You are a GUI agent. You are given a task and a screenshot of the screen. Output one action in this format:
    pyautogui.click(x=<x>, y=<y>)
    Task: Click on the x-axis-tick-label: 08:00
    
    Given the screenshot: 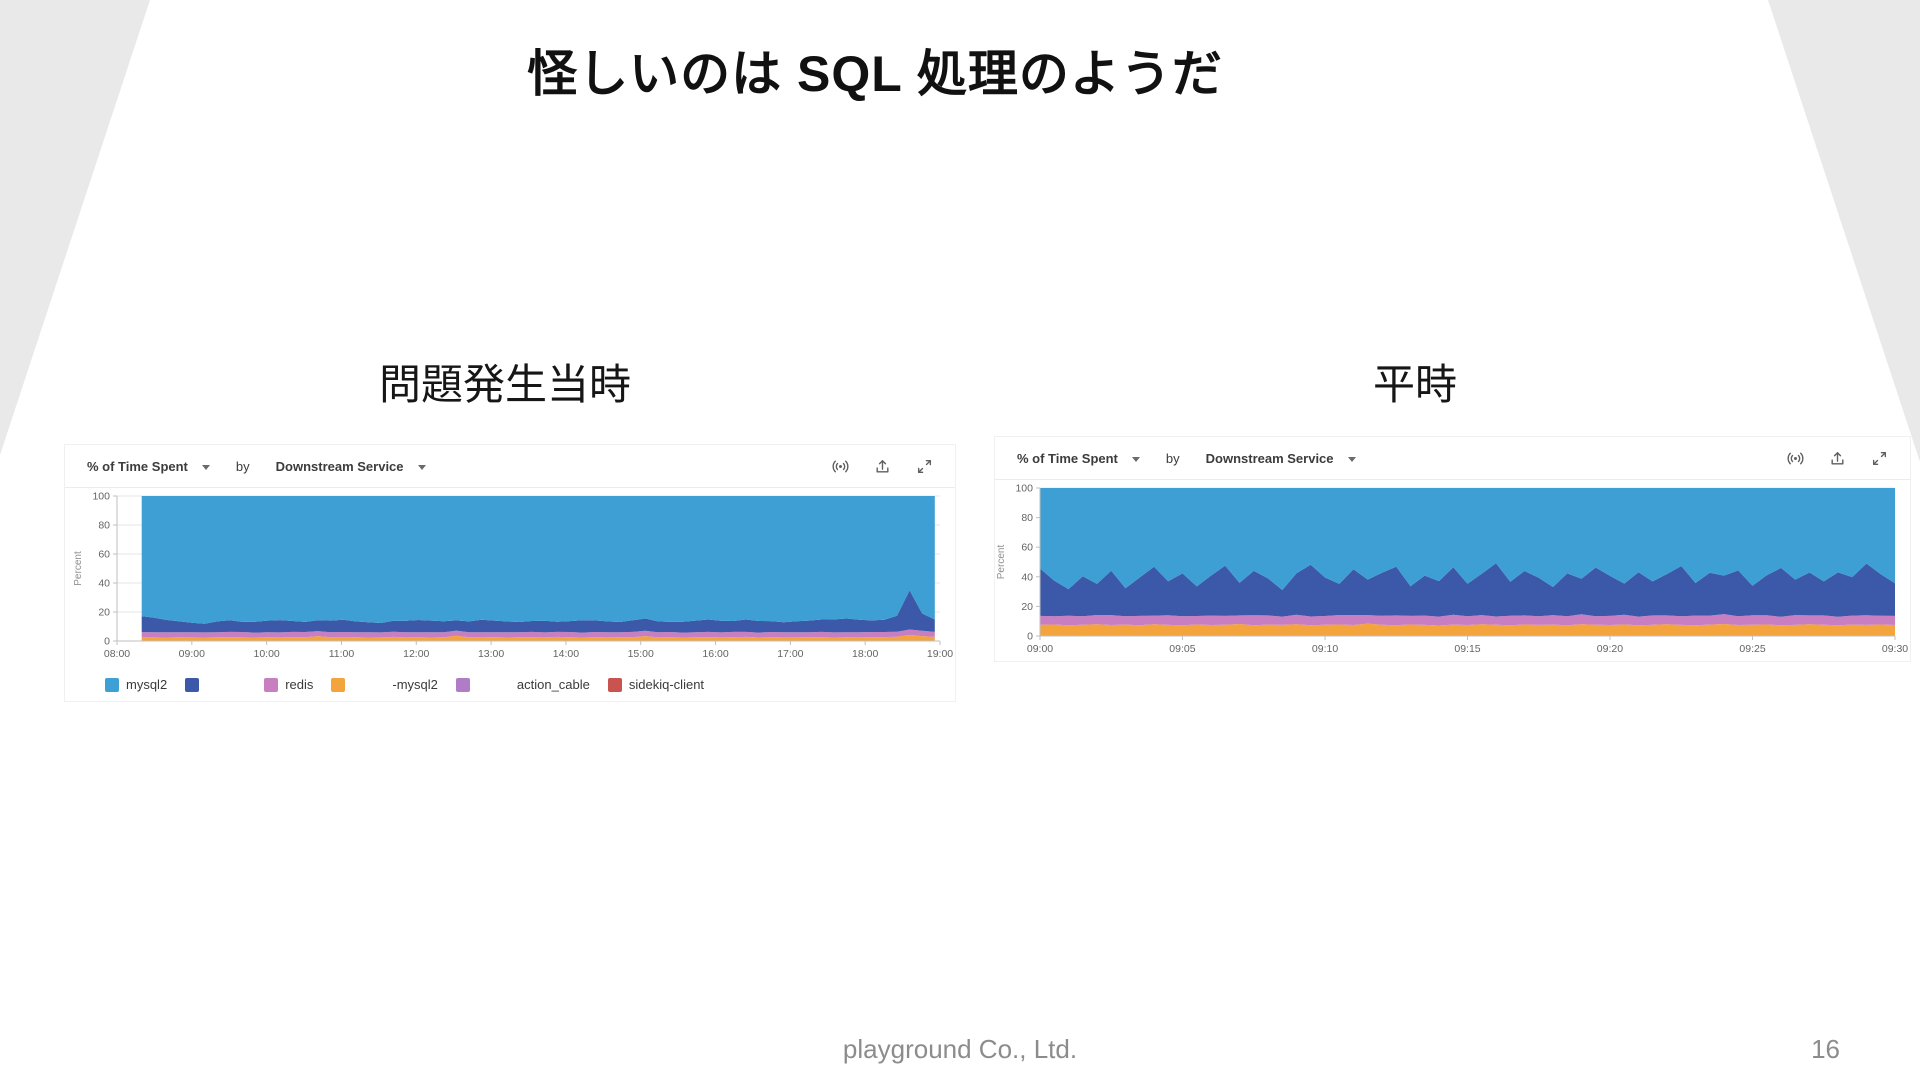 What is the action you would take?
    pyautogui.click(x=117, y=654)
    